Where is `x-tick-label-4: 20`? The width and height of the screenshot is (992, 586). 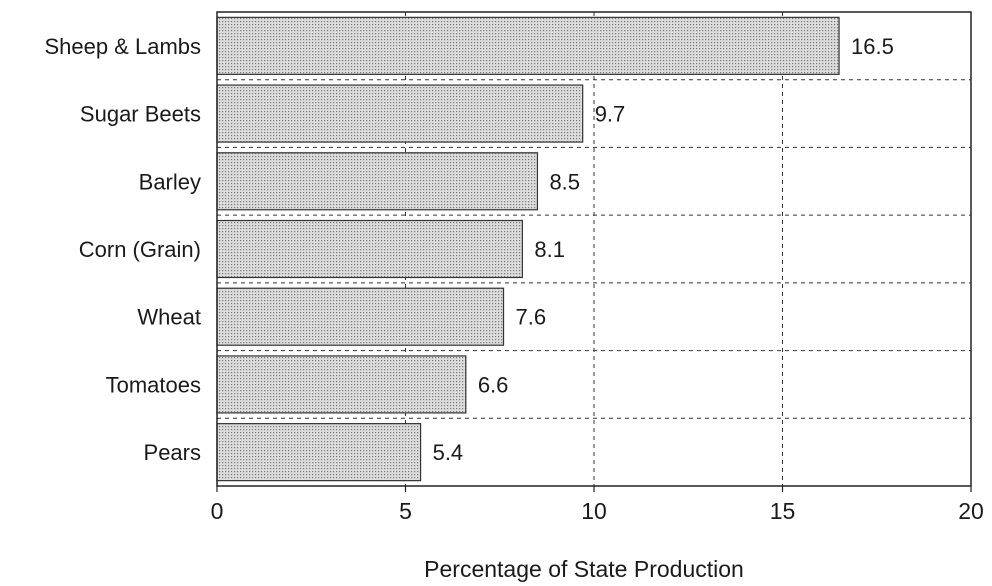
x-tick-label-4: 20 is located at coordinates (971, 511).